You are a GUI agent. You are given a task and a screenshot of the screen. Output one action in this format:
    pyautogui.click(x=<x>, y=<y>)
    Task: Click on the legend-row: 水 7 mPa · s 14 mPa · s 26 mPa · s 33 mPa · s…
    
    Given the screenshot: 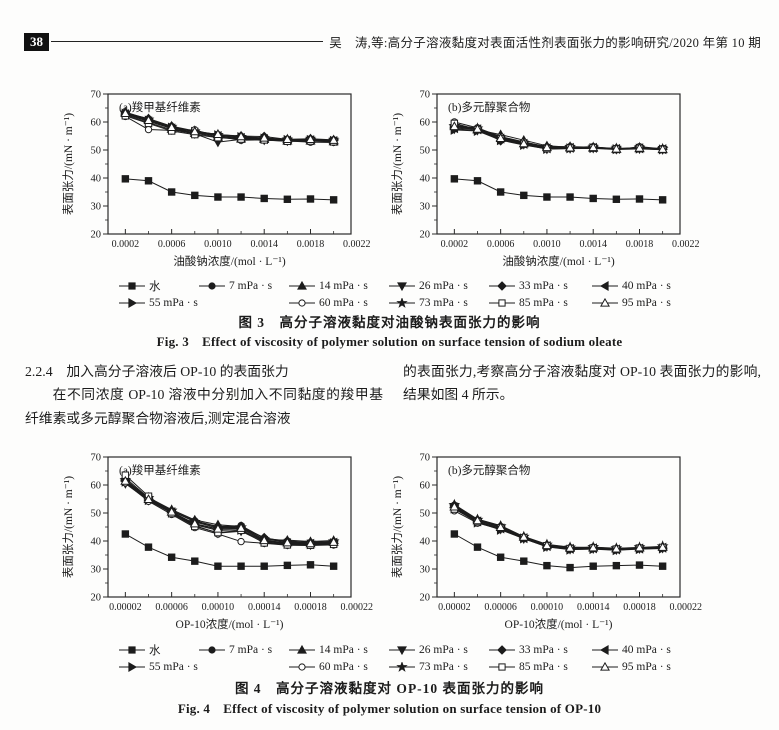 What is the action you would take?
    pyautogui.click(x=423, y=649)
    